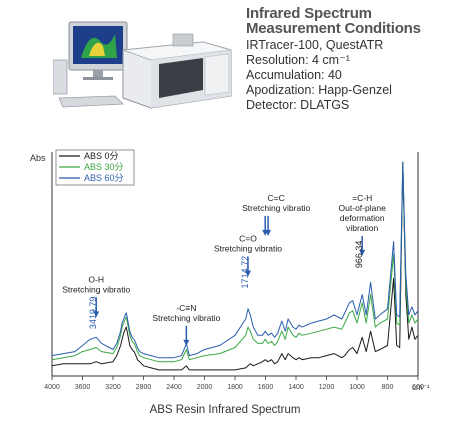 The image size is (450, 426). What do you see at coordinates (248, 239) in the screenshot?
I see `annotation-text: C=O` at bounding box center [248, 239].